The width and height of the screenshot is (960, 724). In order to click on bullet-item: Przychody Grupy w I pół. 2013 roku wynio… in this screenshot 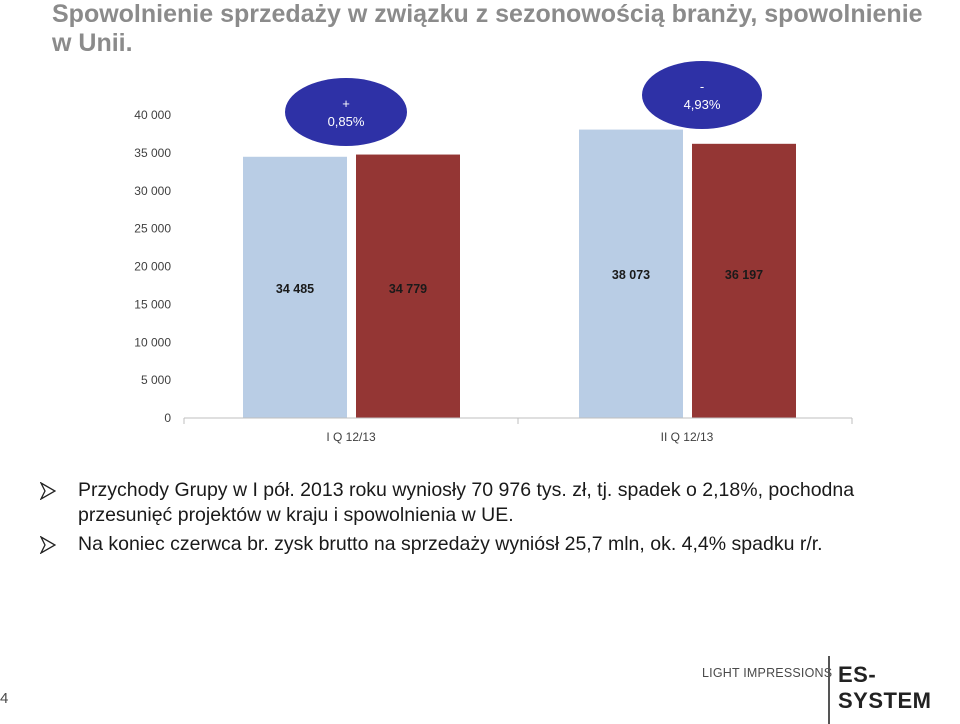, I will do `click(495, 503)`.